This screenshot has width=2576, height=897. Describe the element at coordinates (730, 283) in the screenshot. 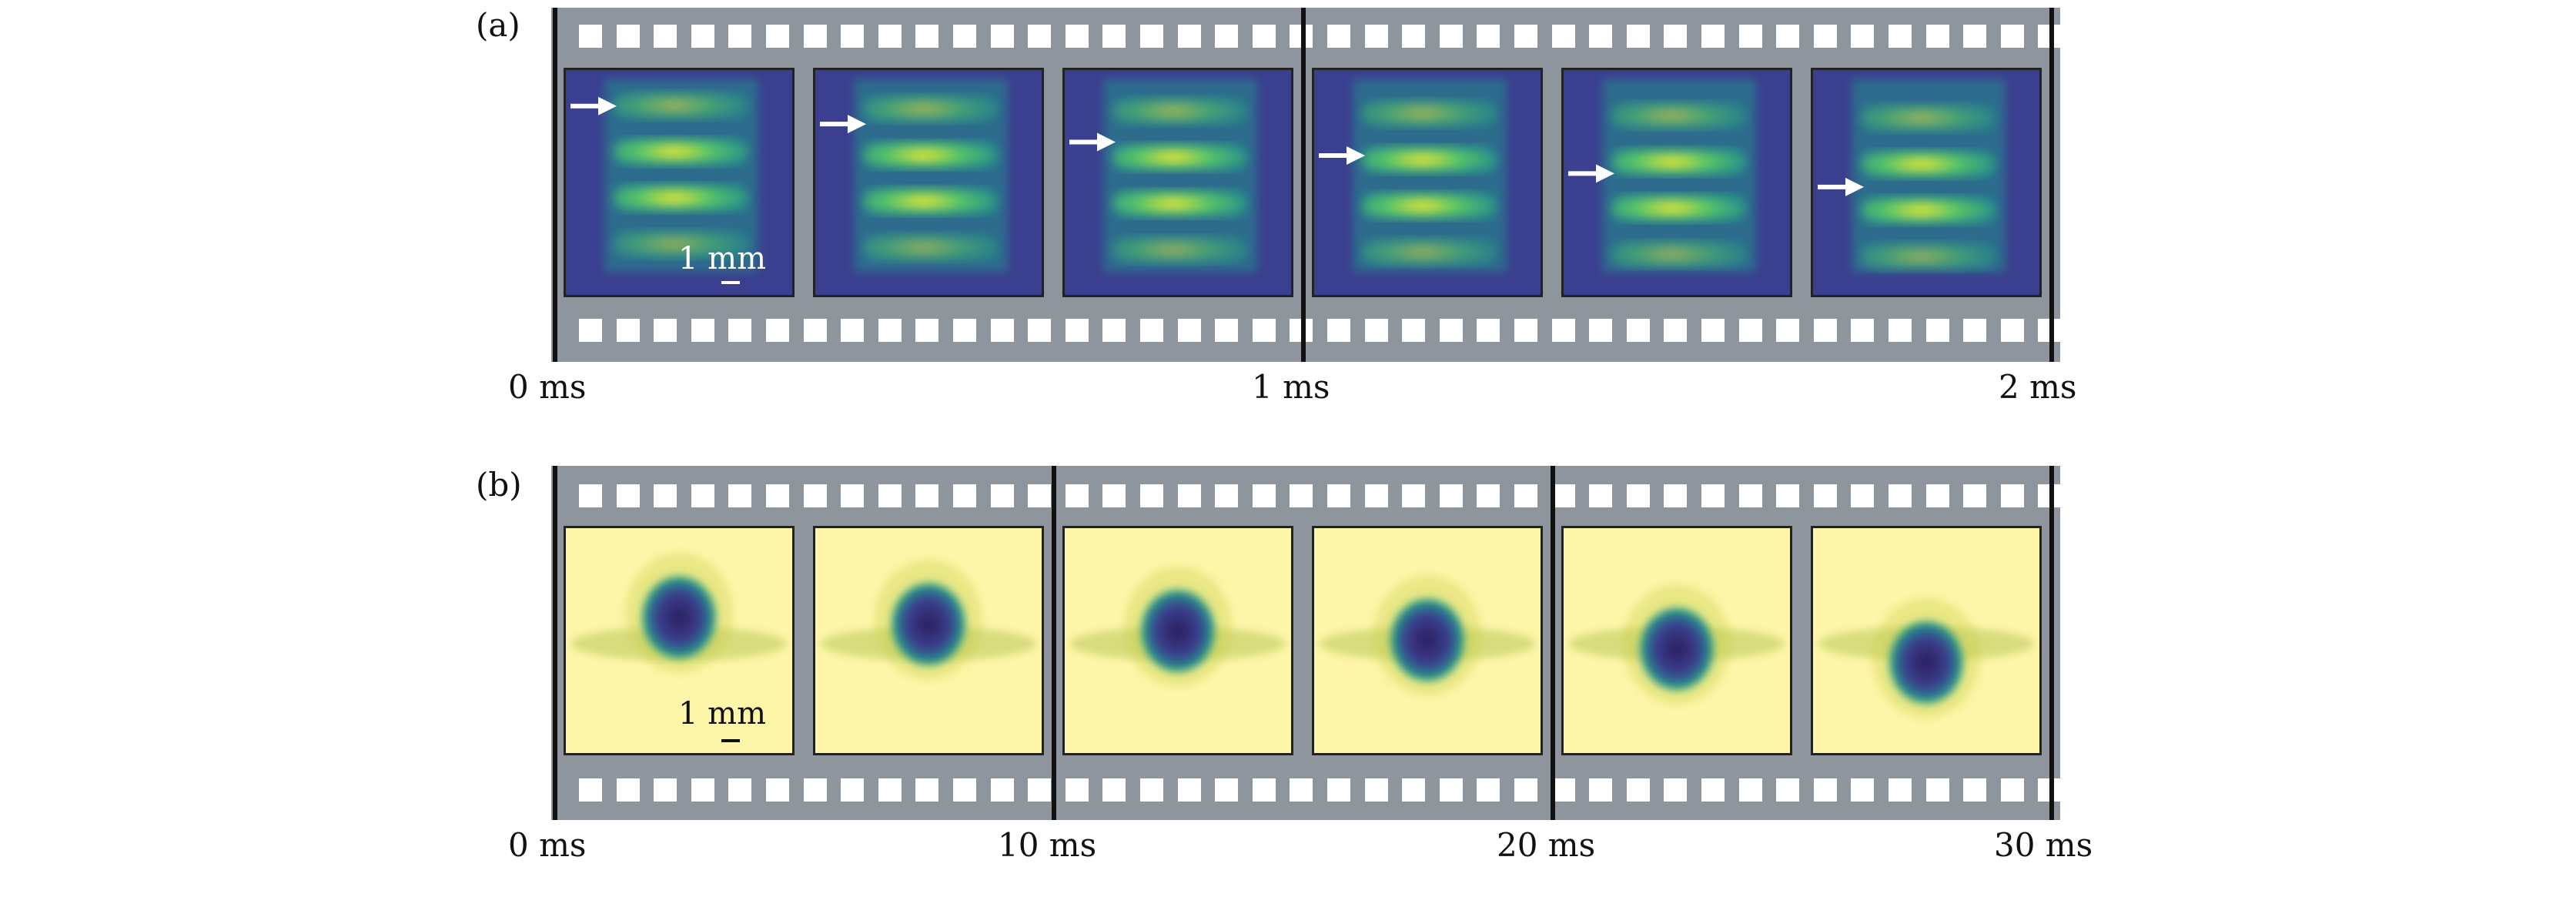

I see `scale-bar` at that location.